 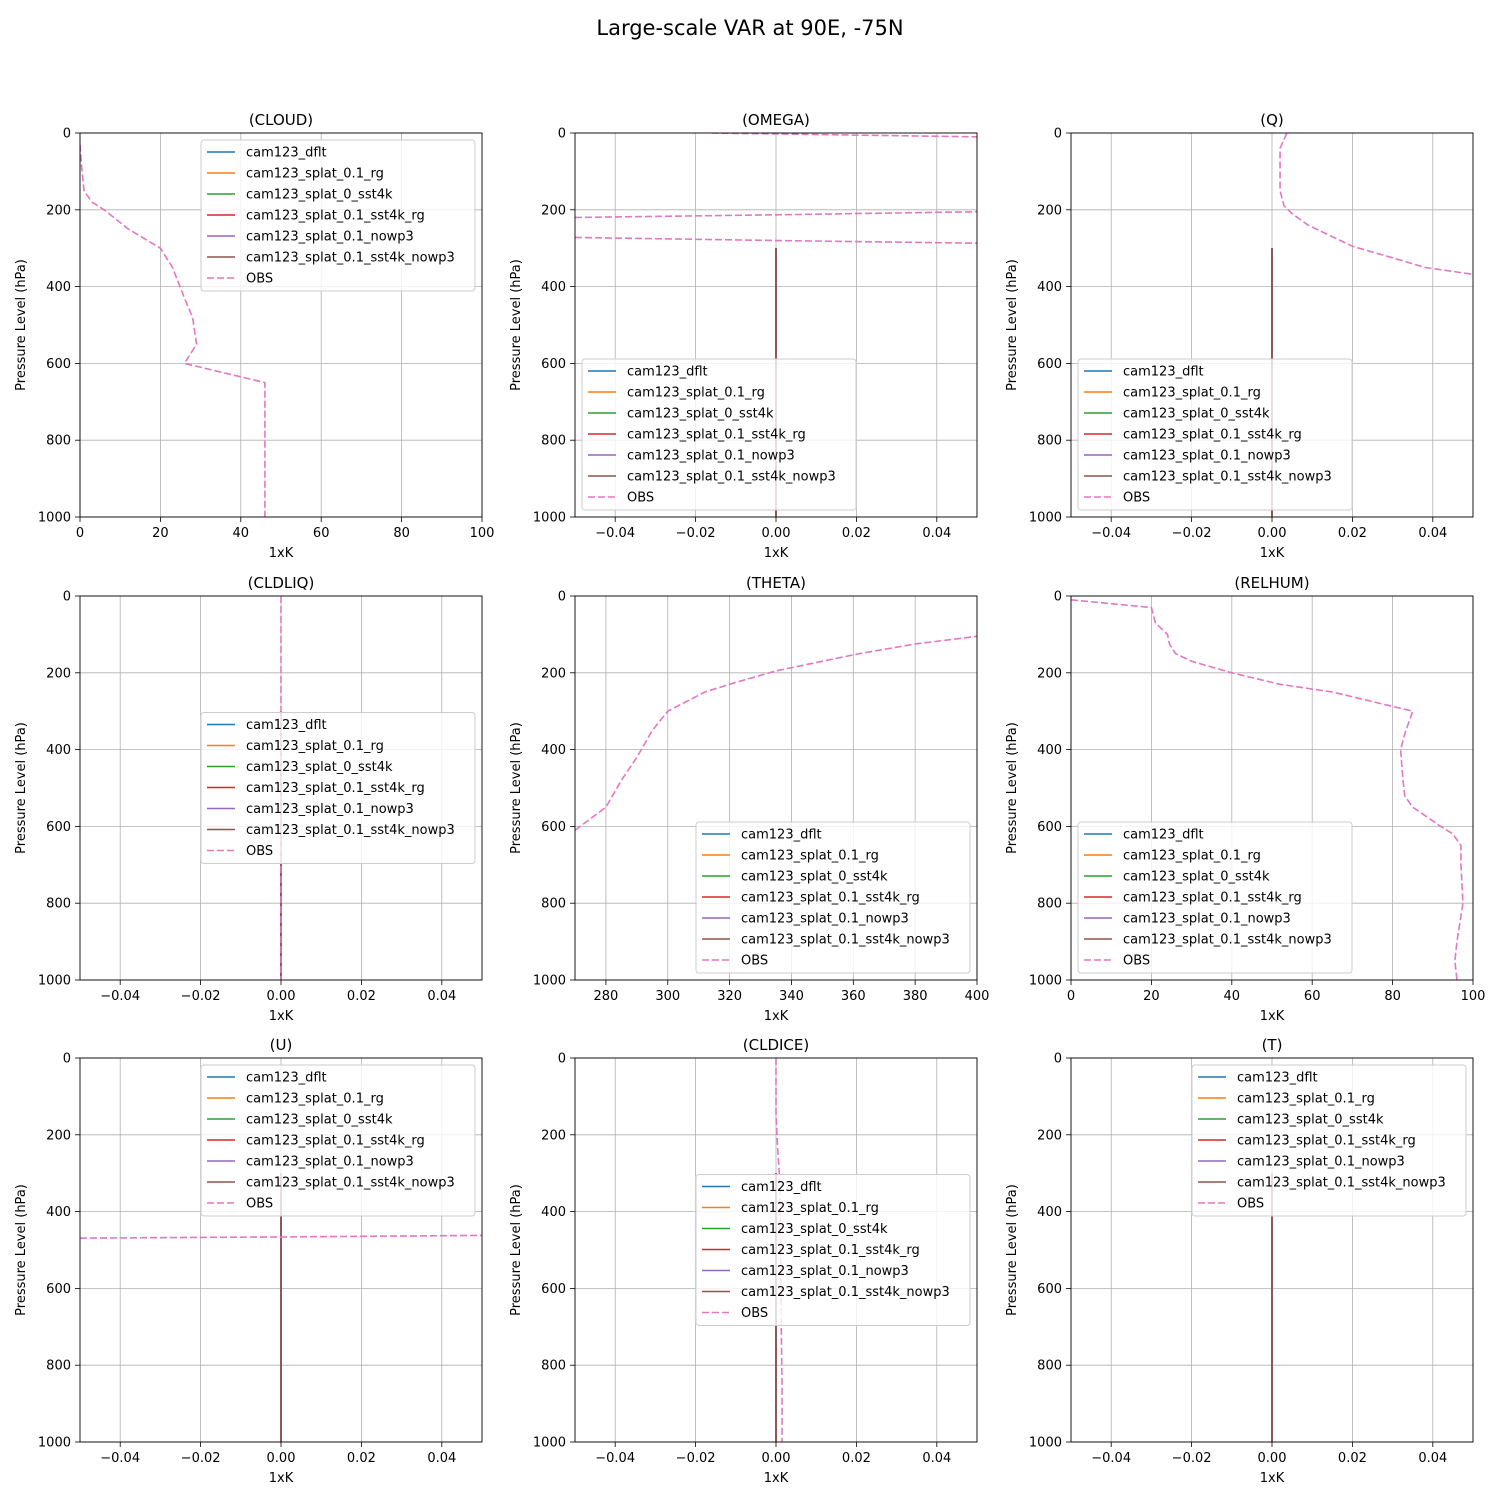 I want to click on x-tick-label: 100, so click(x=1473, y=996).